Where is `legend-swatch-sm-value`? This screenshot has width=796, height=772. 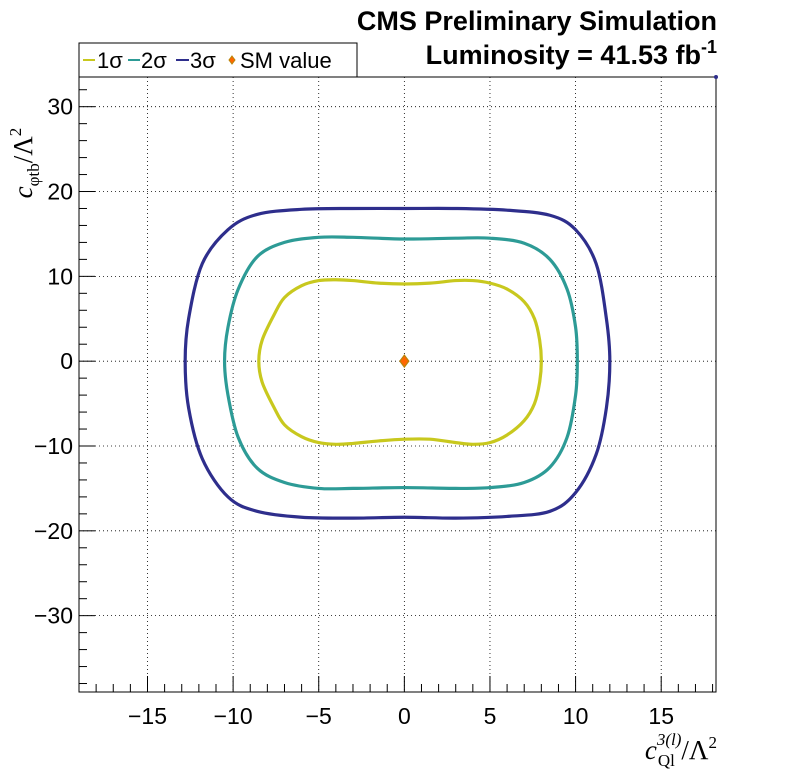 legend-swatch-sm-value is located at coordinates (232, 60).